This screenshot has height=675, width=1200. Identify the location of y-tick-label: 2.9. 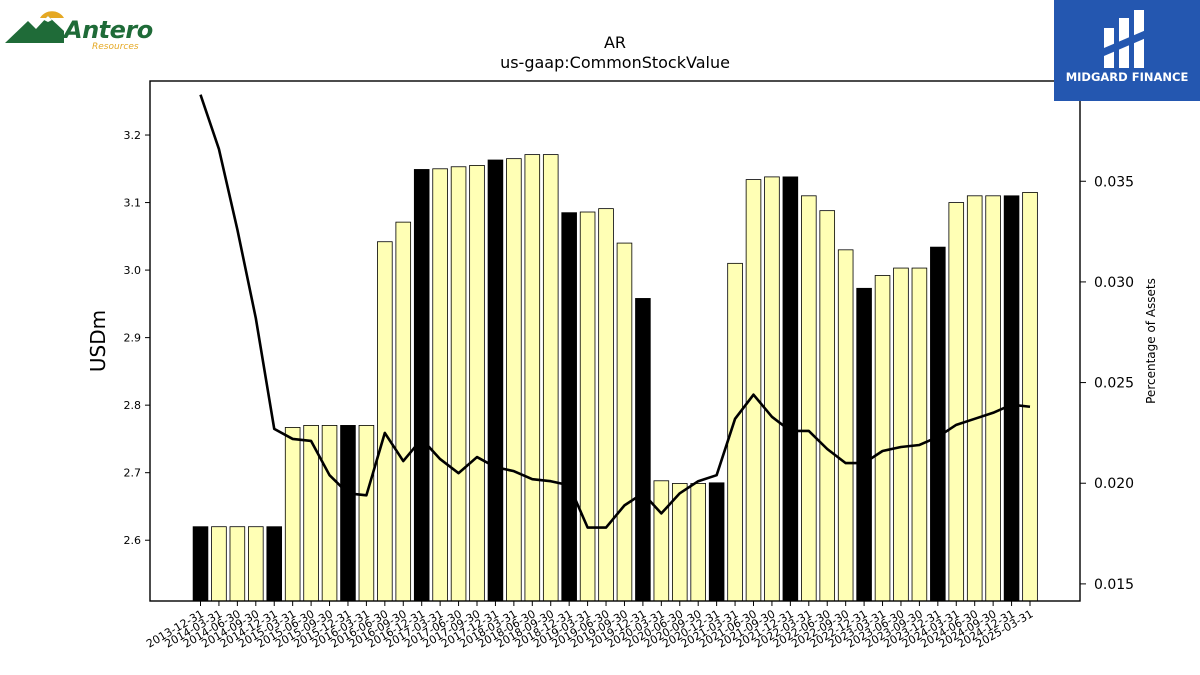
(133, 338).